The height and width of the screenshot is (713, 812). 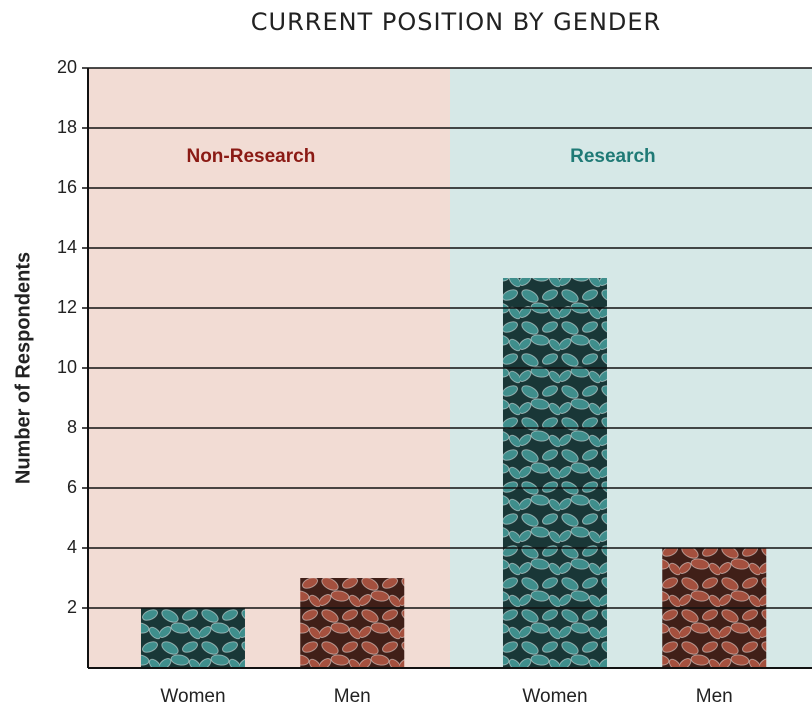 What do you see at coordinates (67, 187) in the screenshot?
I see `y-tick-label: 16` at bounding box center [67, 187].